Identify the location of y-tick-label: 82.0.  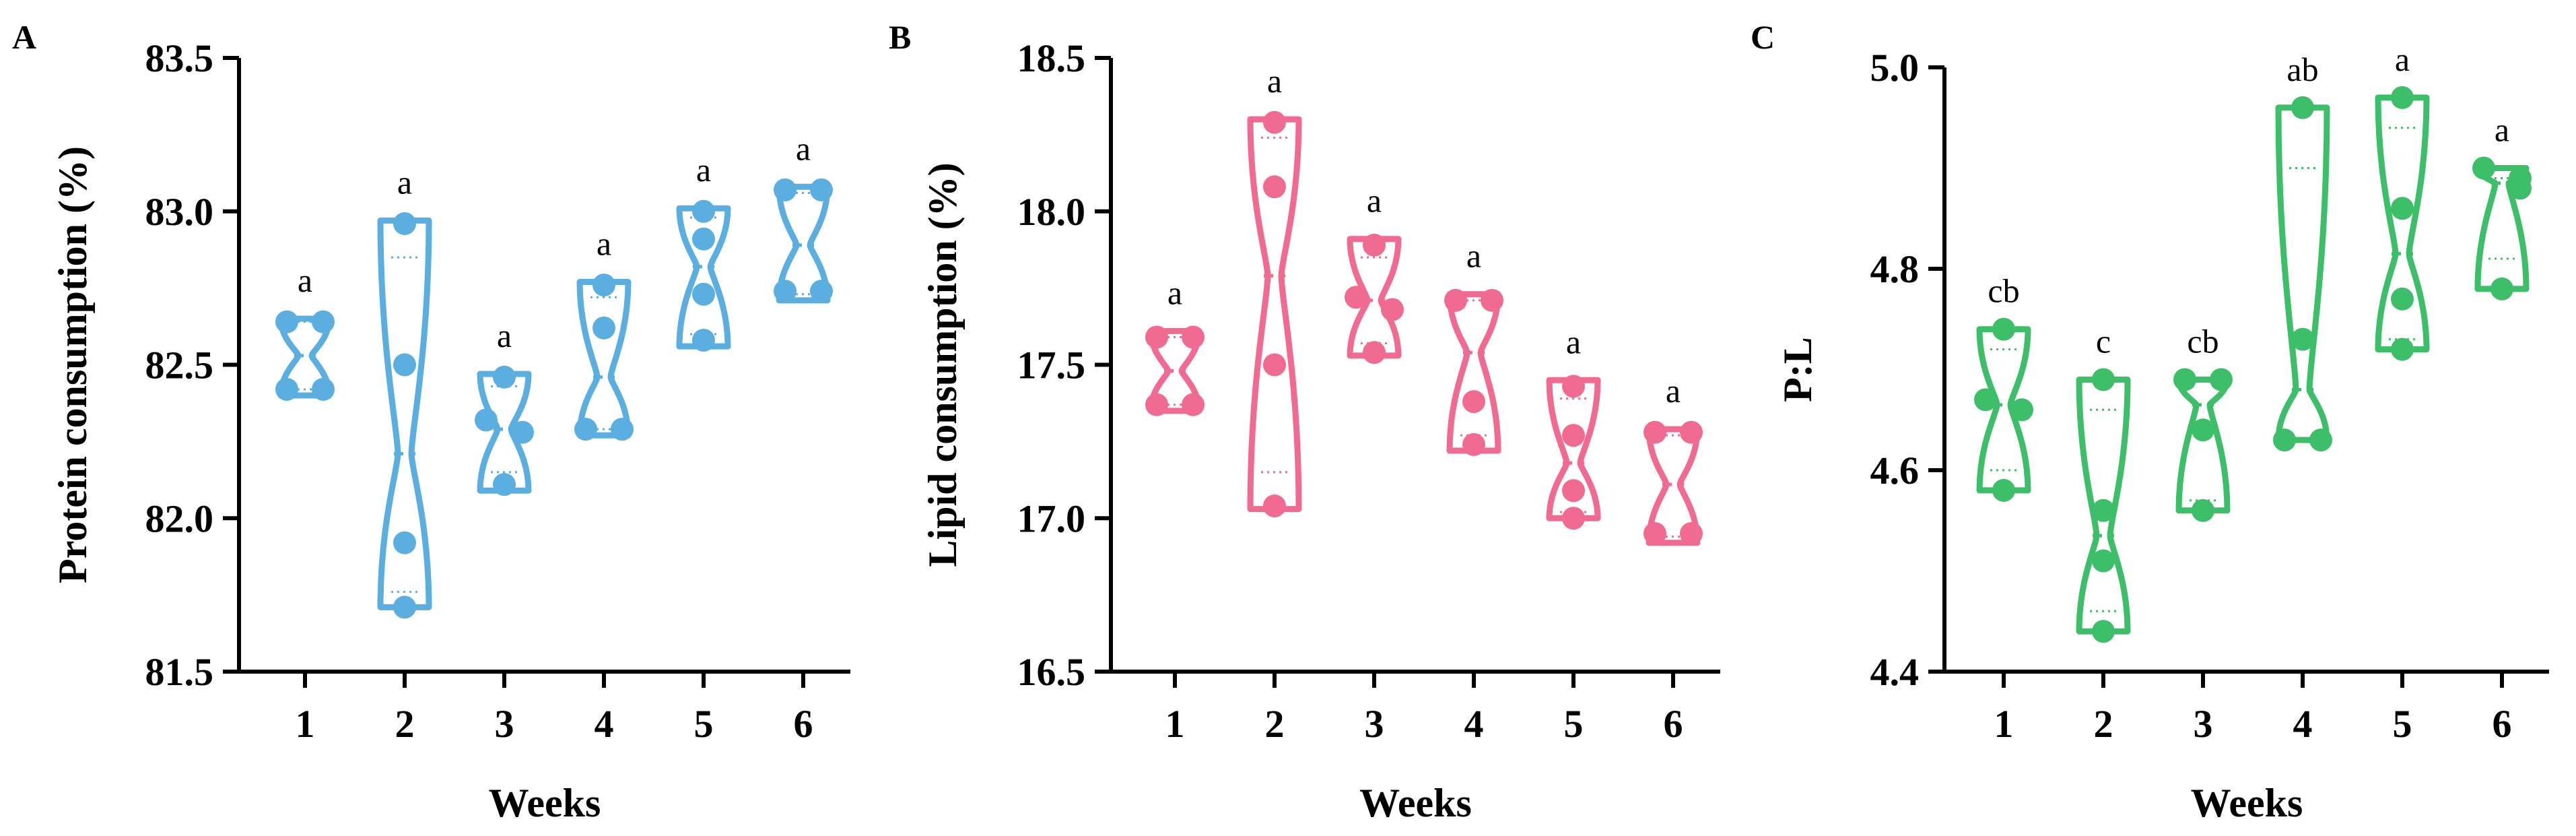
(179, 518).